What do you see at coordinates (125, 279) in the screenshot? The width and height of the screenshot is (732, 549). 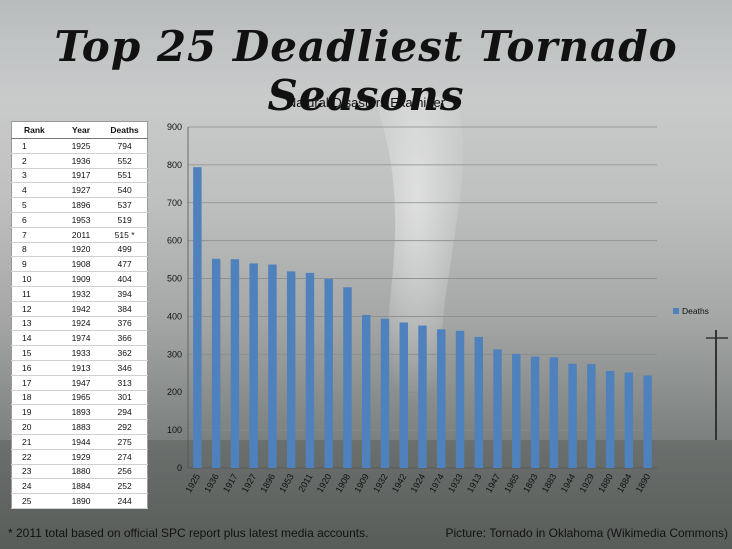 I see `deaths-cell: 404` at bounding box center [125, 279].